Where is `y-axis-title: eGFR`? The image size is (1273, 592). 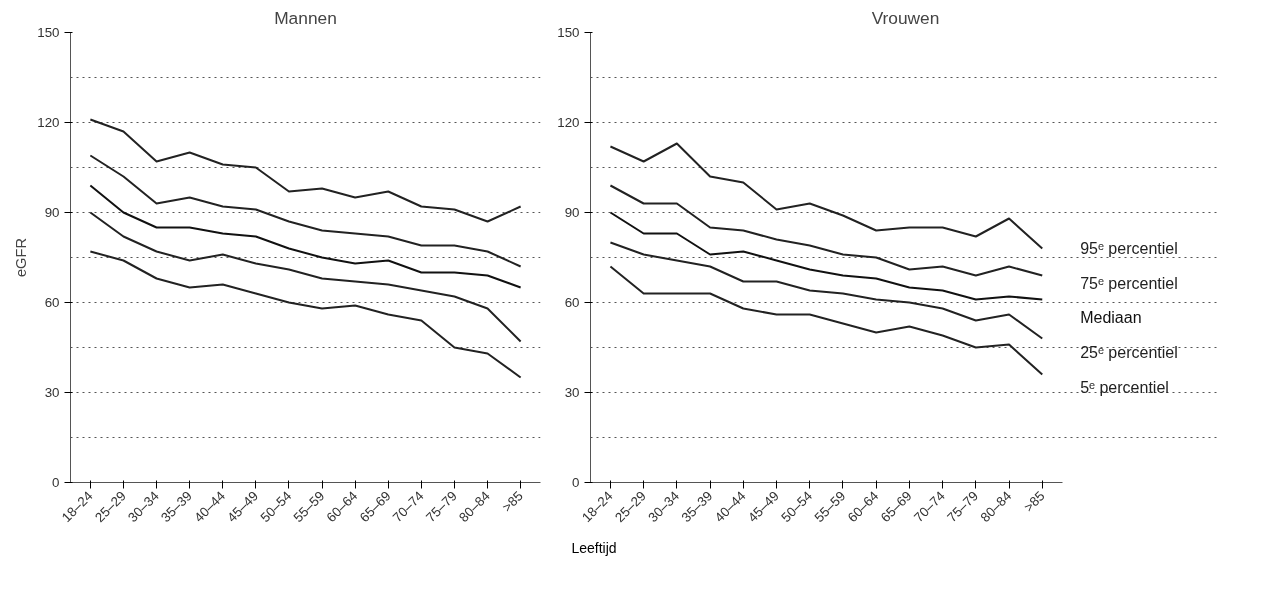 y-axis-title: eGFR is located at coordinates (21, 257).